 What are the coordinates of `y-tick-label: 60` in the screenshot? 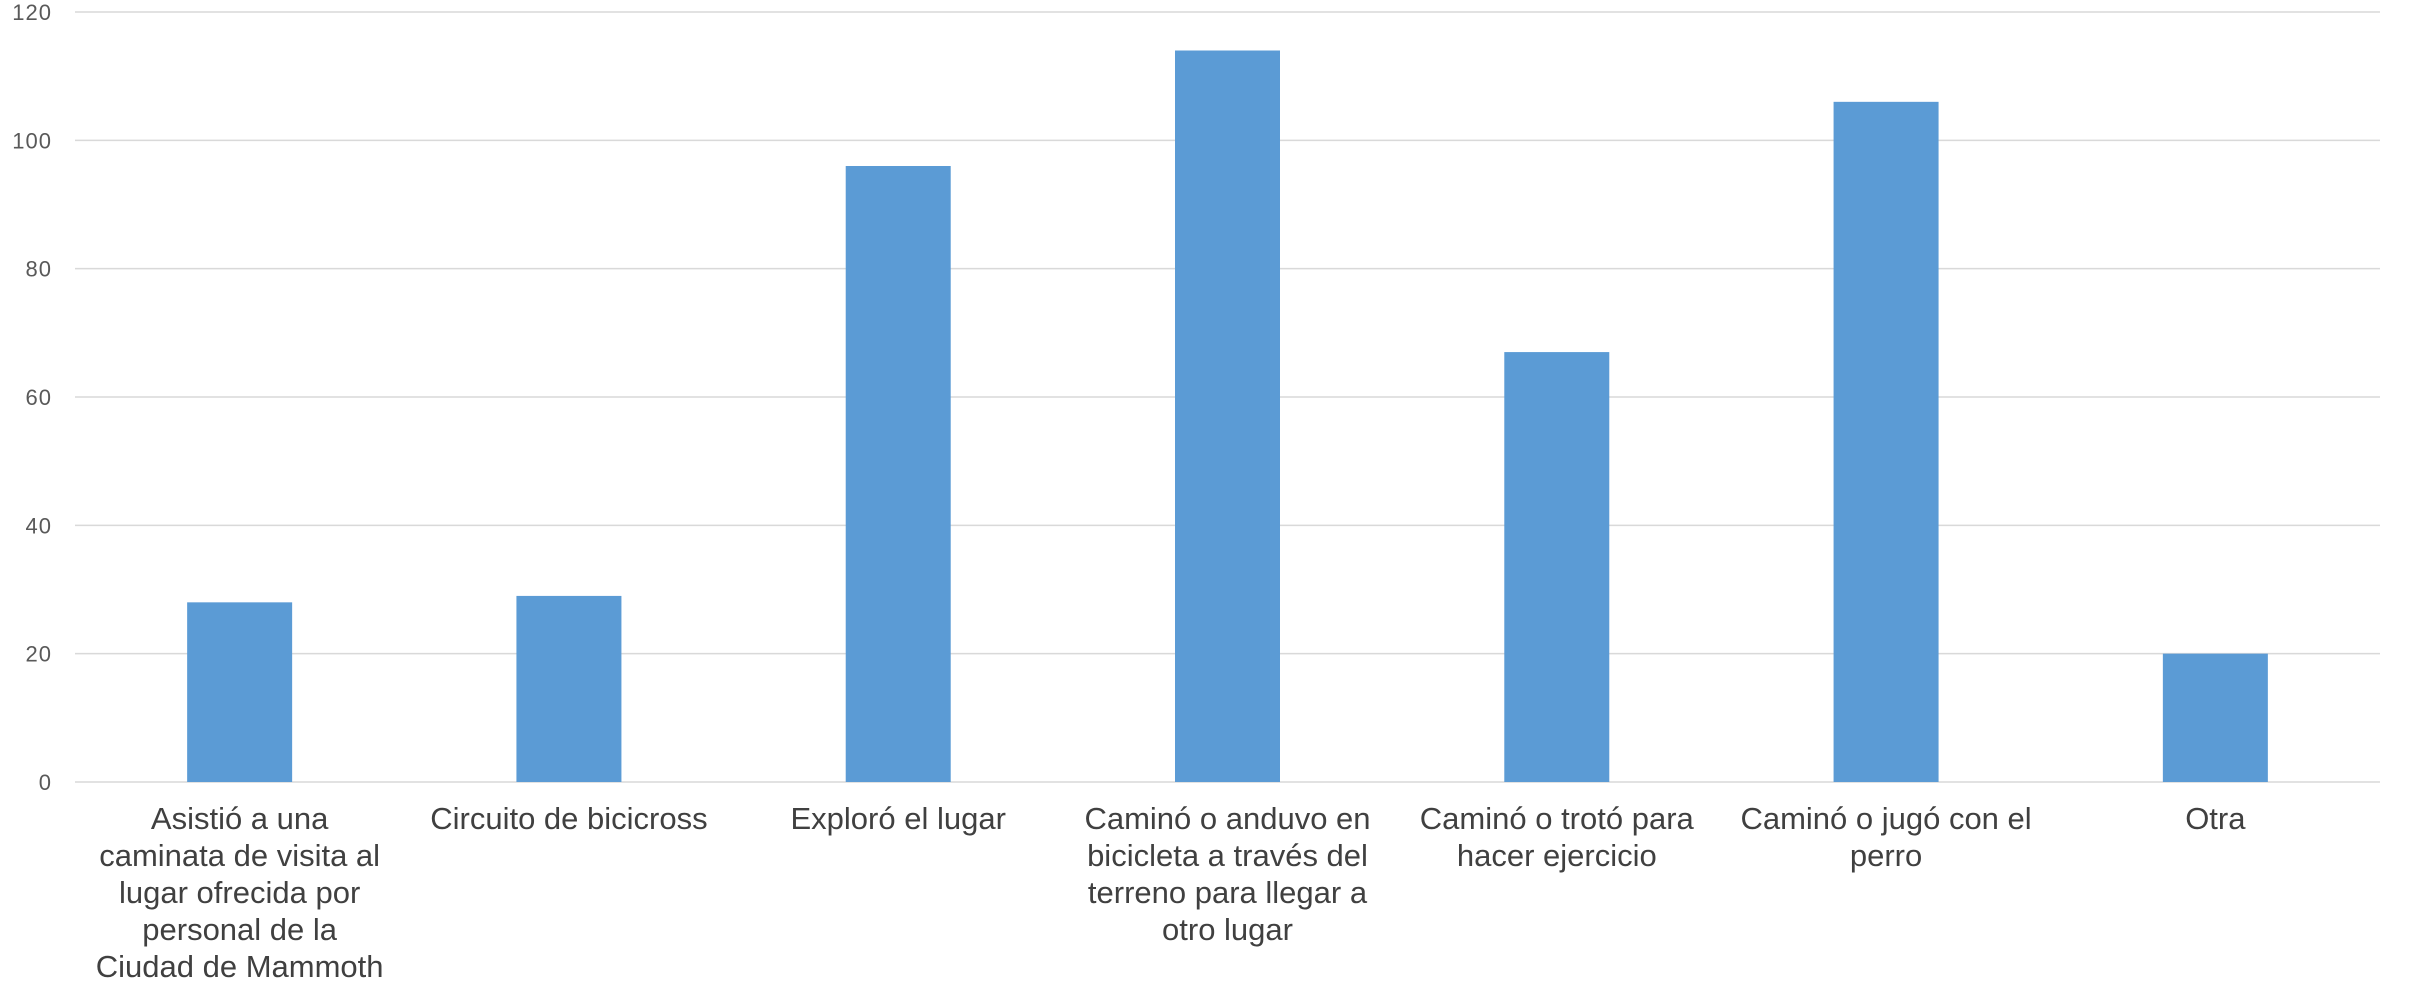 It's located at (39, 397).